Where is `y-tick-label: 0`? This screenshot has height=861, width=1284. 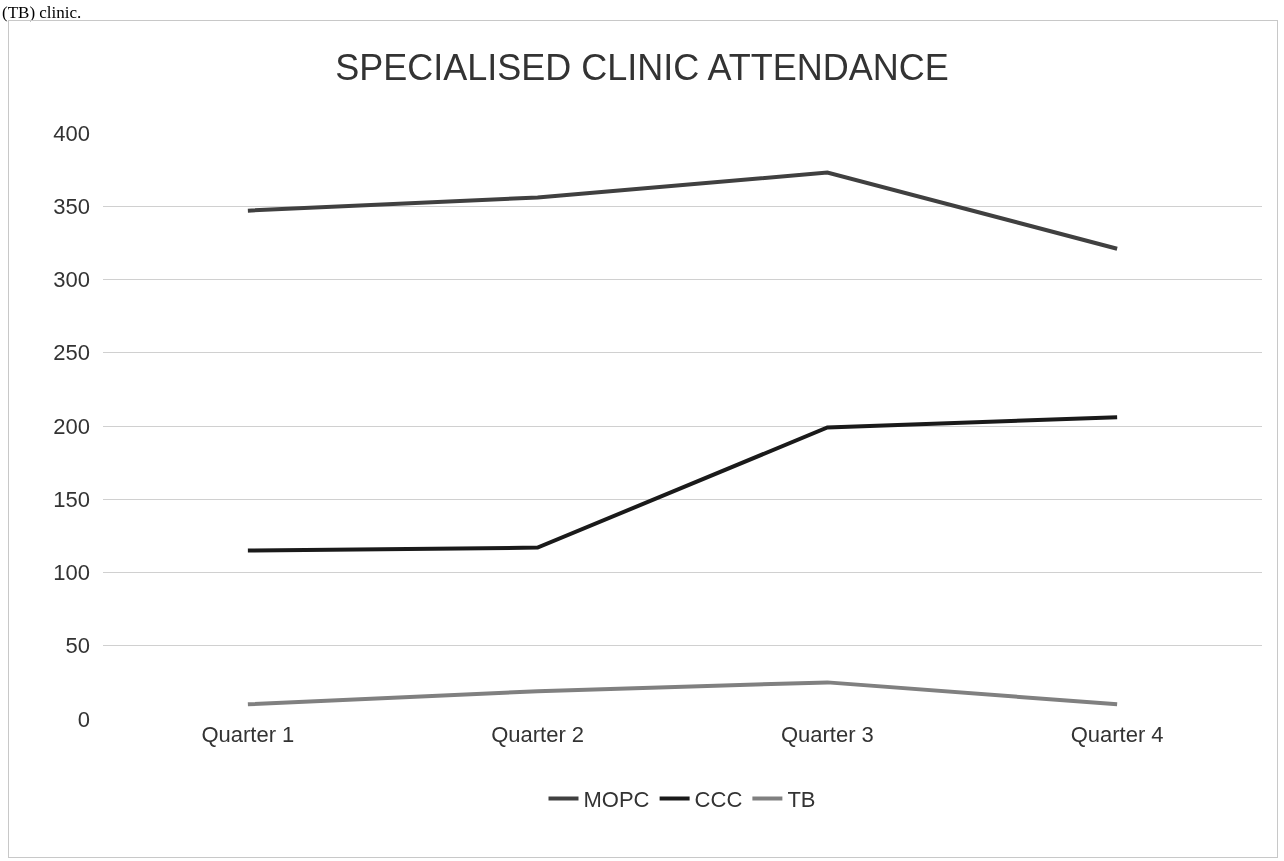
y-tick-label: 0 is located at coordinates (83, 719).